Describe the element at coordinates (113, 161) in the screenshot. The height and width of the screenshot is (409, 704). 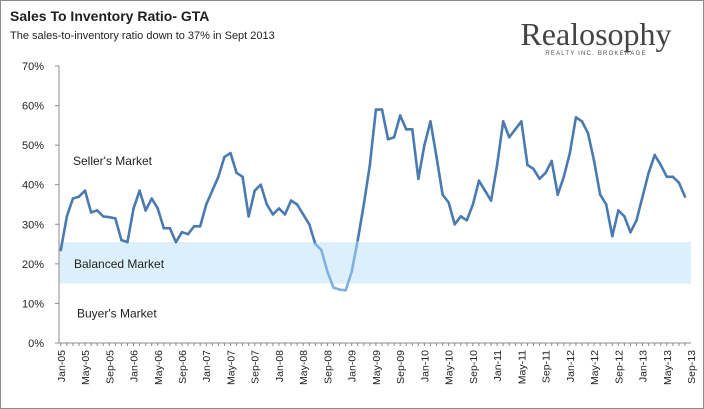
I see `sellers-market-label: Seller's Market` at that location.